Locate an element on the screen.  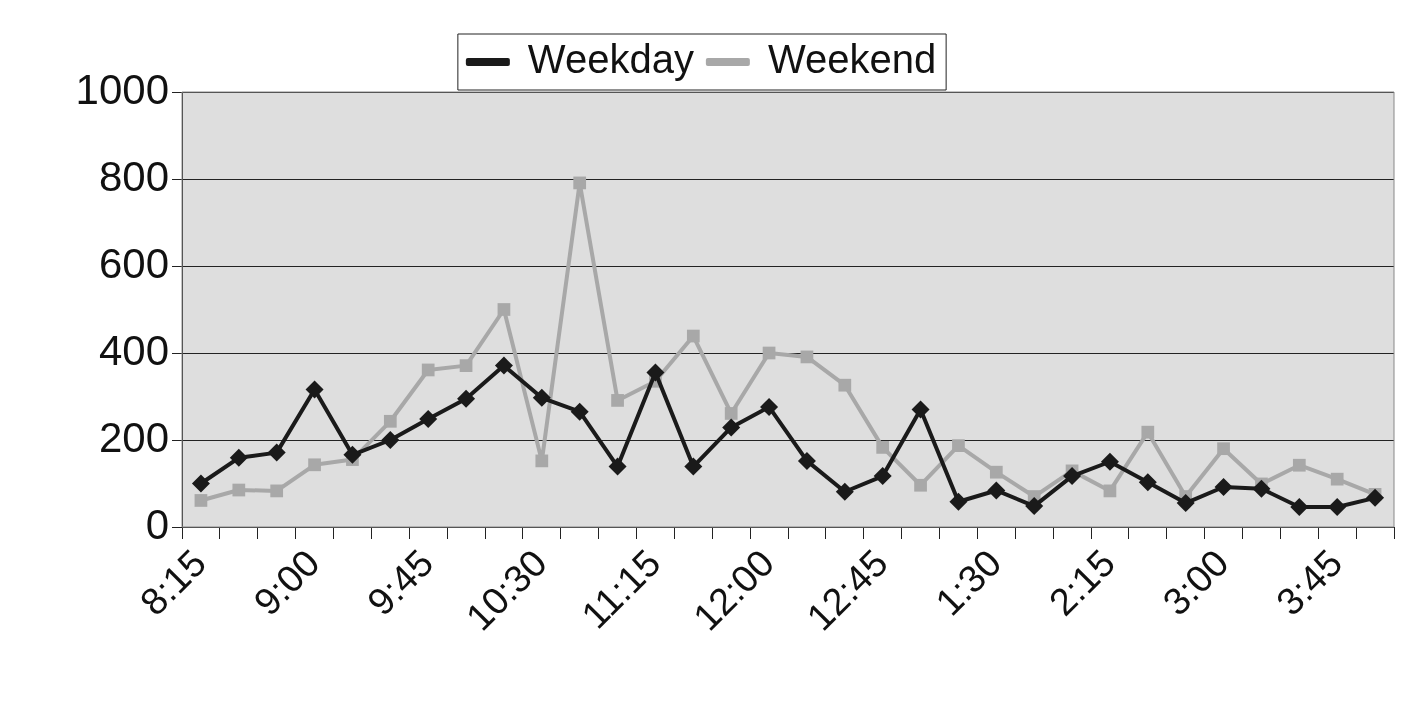
x-tick-label: 3:00 is located at coordinates (1195, 582).